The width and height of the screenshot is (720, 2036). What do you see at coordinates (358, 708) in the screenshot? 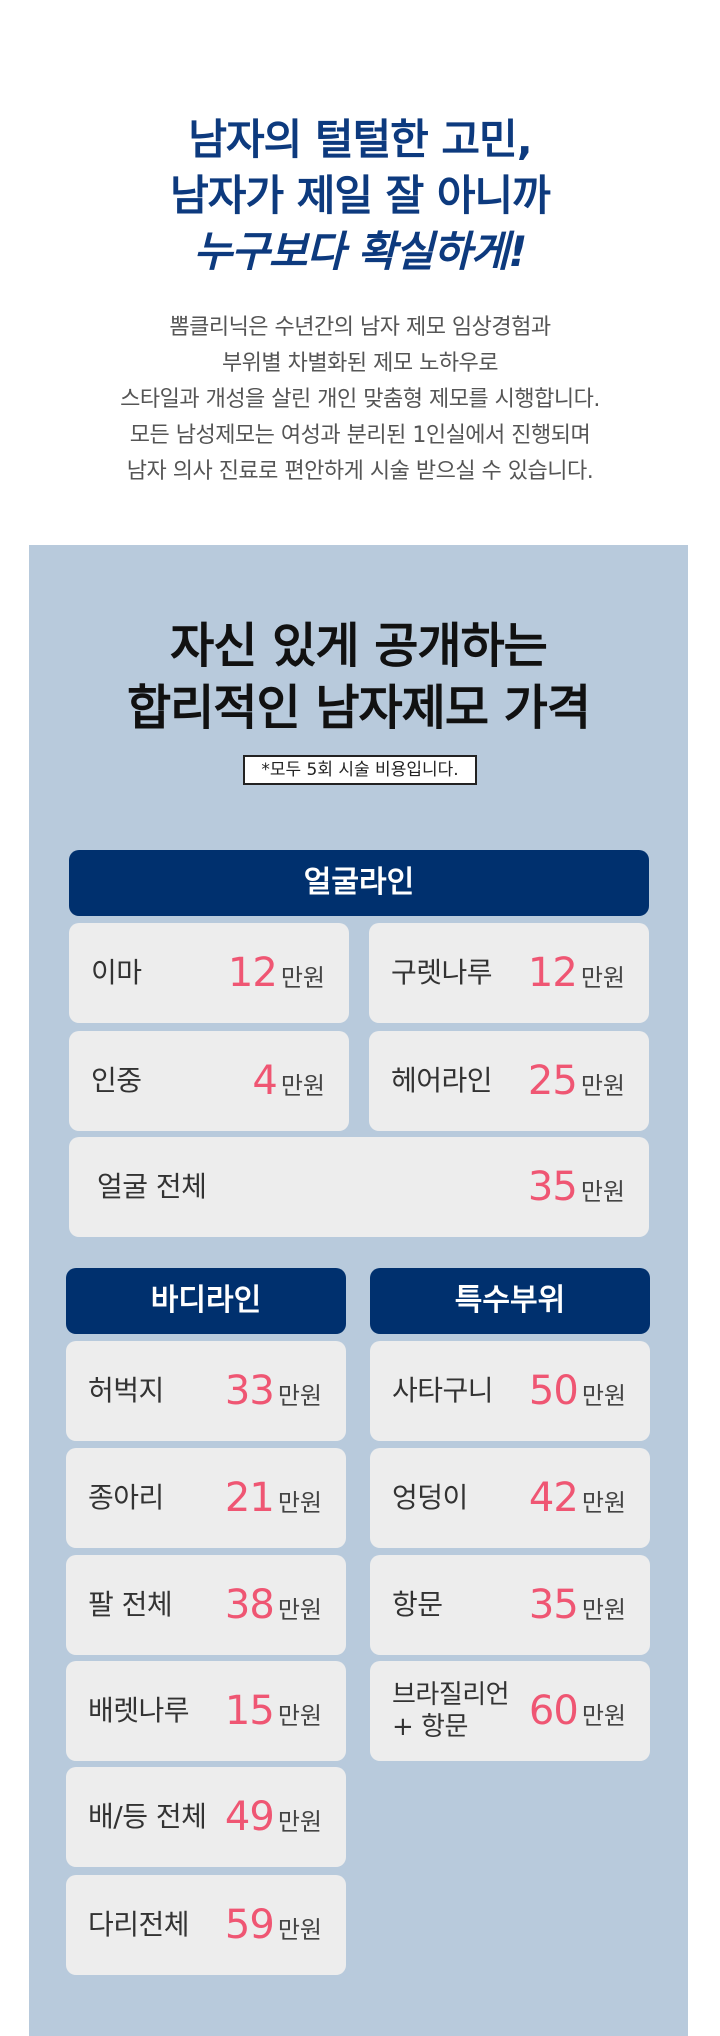
I see `pricing-title-line-2: 합리적인 남자제모 가격` at bounding box center [358, 708].